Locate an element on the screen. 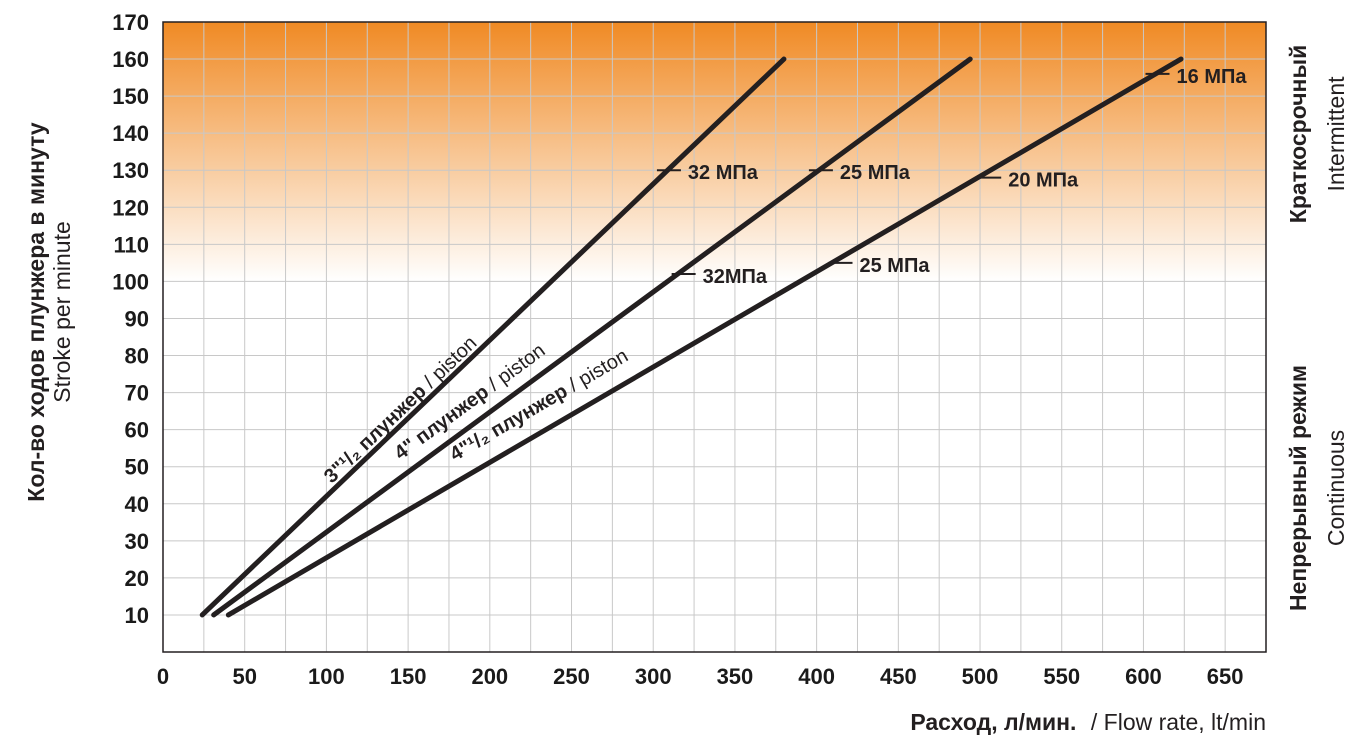 The width and height of the screenshot is (1360, 735). intermittent-label-en: Intermittent is located at coordinates (1336, 134).